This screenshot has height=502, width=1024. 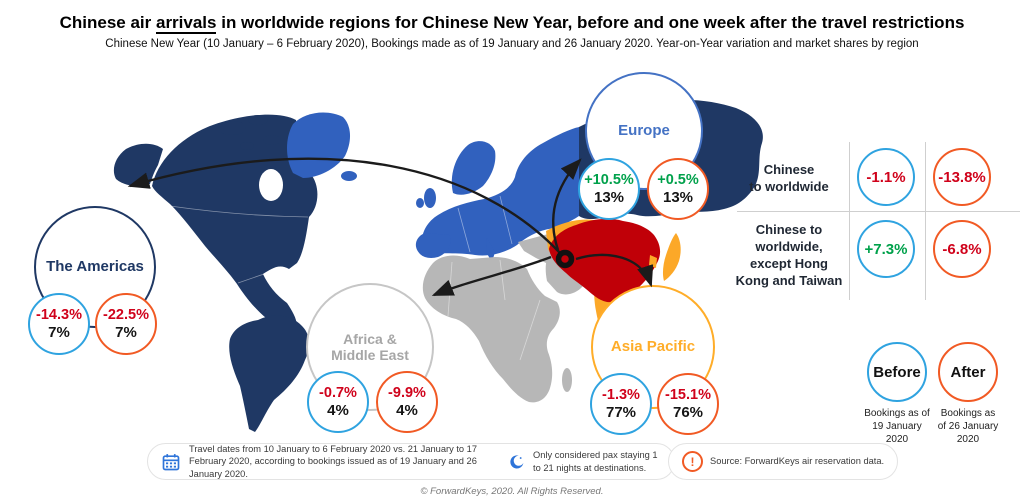 I want to click on badge-americas-after: -22.5% 7%, so click(x=126, y=324).